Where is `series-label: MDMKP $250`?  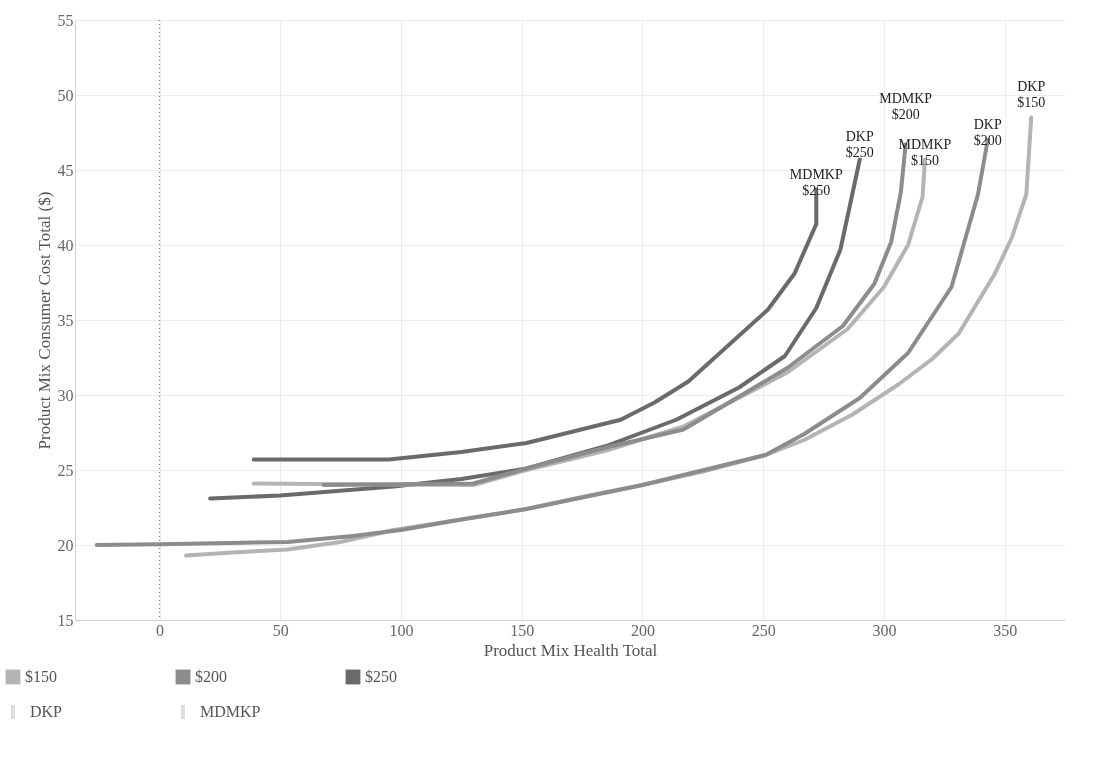
series-label: MDMKP $250 is located at coordinates (816, 182).